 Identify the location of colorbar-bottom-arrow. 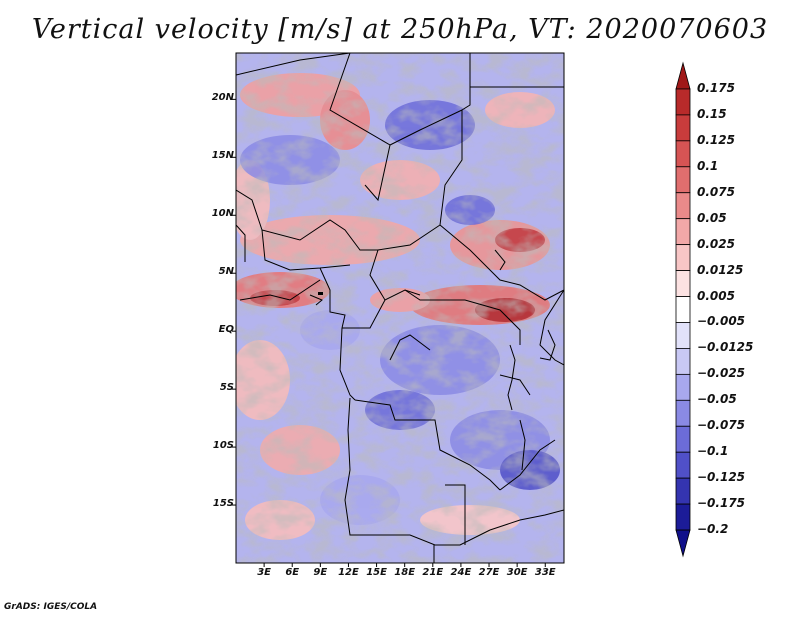
(683, 543).